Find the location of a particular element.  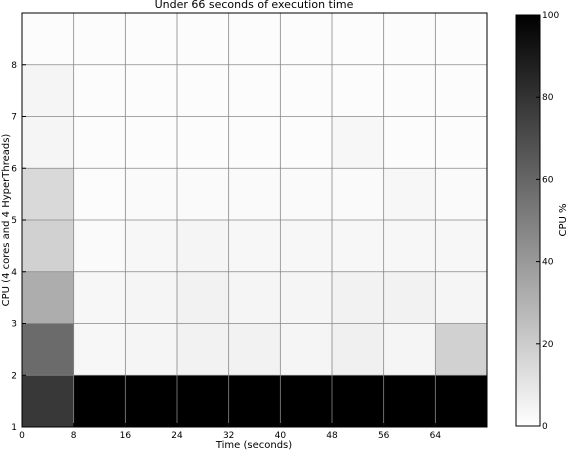

x-tick-label: 40 is located at coordinates (281, 436).